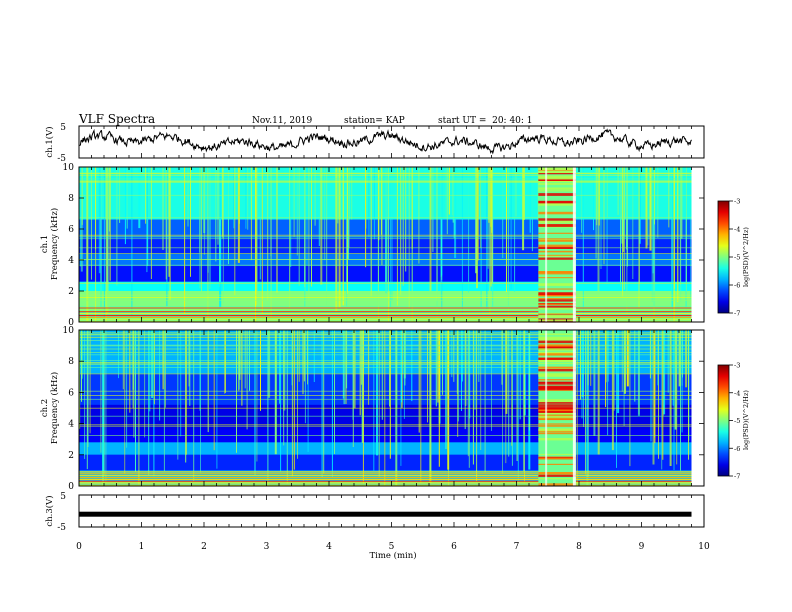 The width and height of the screenshot is (792, 612). What do you see at coordinates (45, 408) in the screenshot?
I see `ch2-spectrogram-ylabel-channel: ch.2` at bounding box center [45, 408].